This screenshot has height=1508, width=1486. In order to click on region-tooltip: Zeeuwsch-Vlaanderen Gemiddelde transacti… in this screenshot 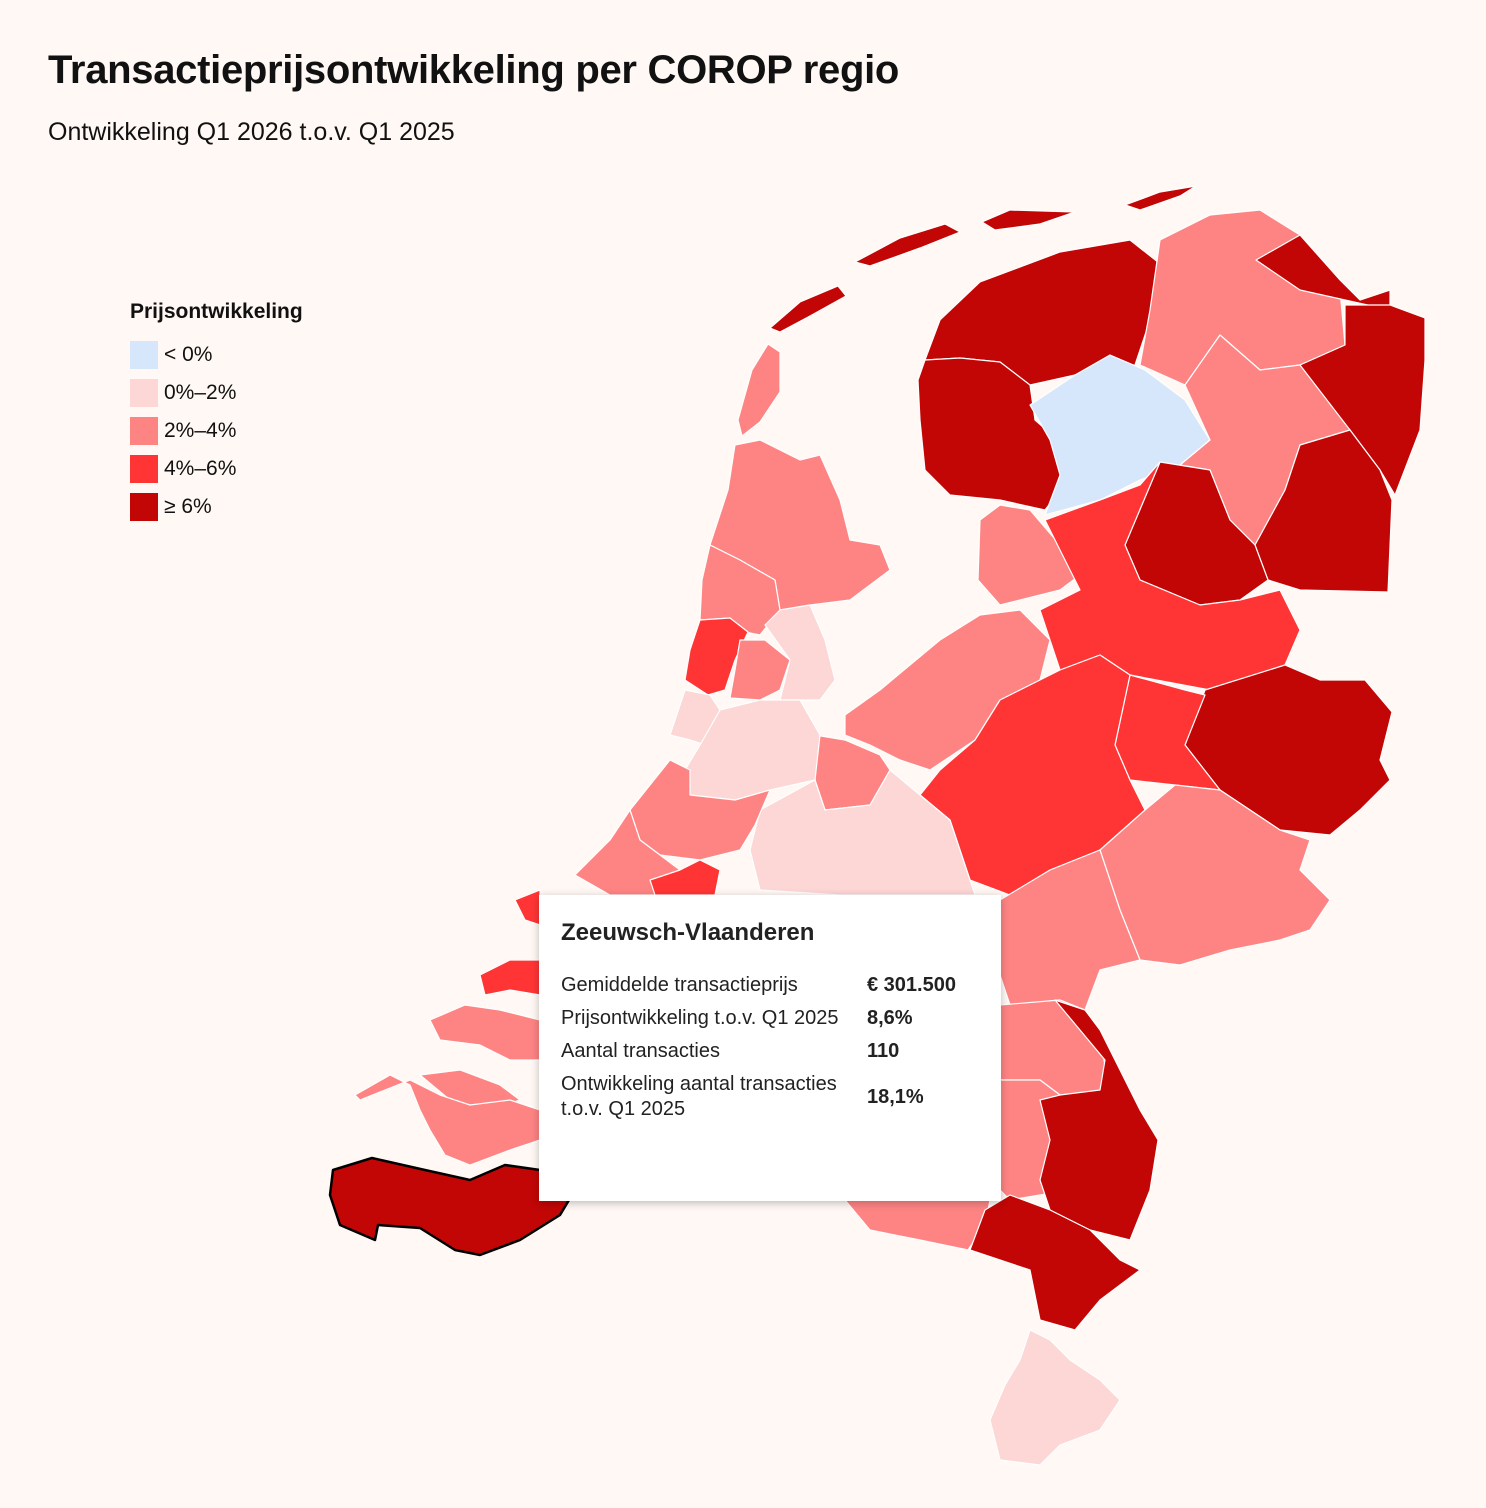, I will do `click(770, 1048)`.